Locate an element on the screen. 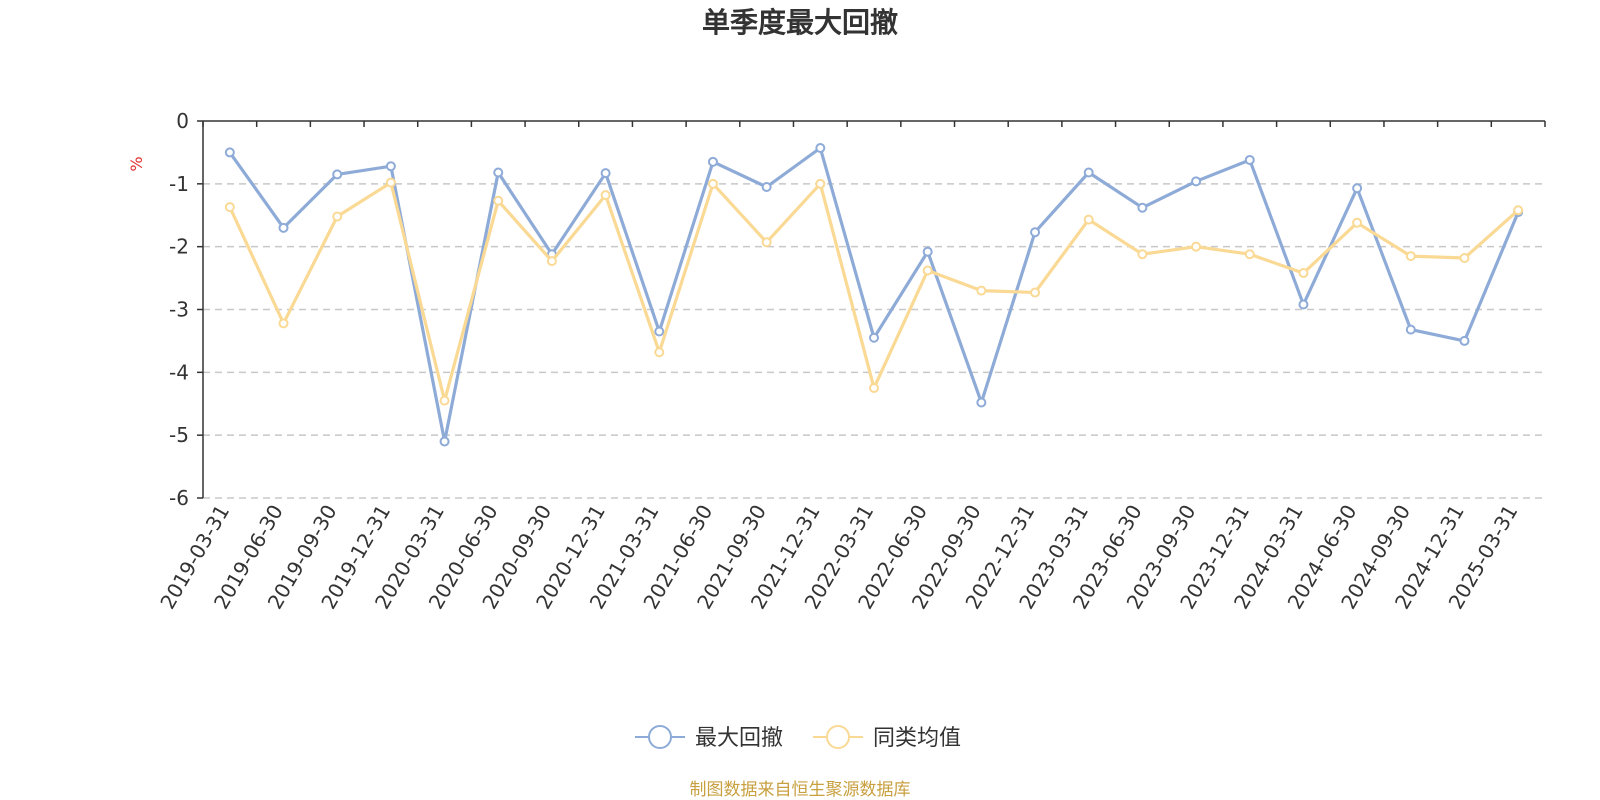 Image resolution: width=1600 pixels, height=800 pixels. y-tick-label: -6 is located at coordinates (179, 498).